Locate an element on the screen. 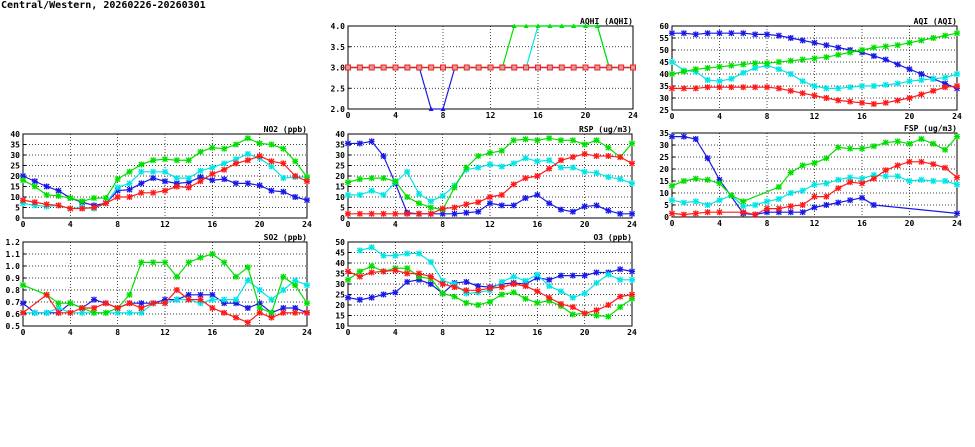 This screenshot has width=975, height=447. chart-aqhi: 2.0 2.5 3.0 3.5 4.0 0 4 8 12 16 20 24 AQHI (AQHI) is located at coordinates (484, 68).